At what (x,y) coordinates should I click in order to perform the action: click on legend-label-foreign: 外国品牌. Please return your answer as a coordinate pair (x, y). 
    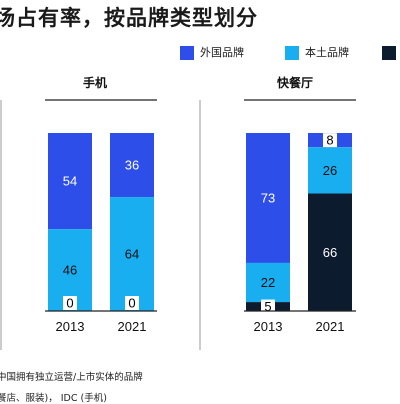
    Looking at the image, I should click on (222, 52).